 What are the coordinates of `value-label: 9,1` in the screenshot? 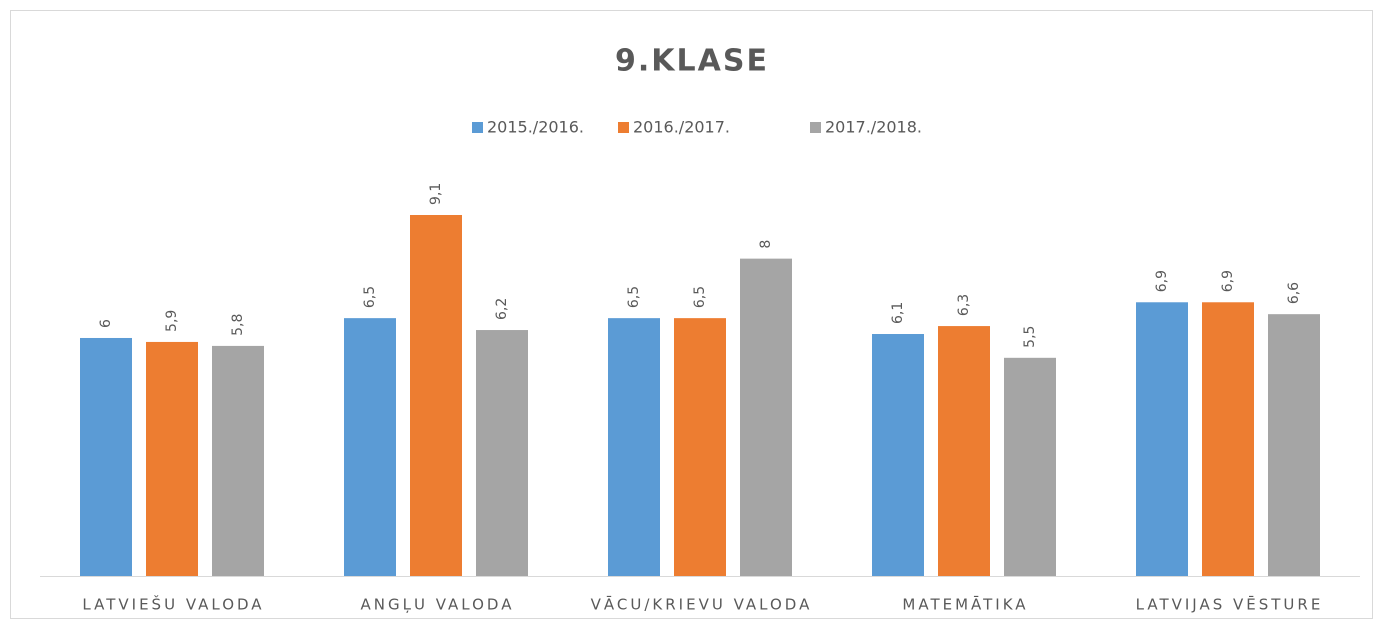 It's located at (436, 194).